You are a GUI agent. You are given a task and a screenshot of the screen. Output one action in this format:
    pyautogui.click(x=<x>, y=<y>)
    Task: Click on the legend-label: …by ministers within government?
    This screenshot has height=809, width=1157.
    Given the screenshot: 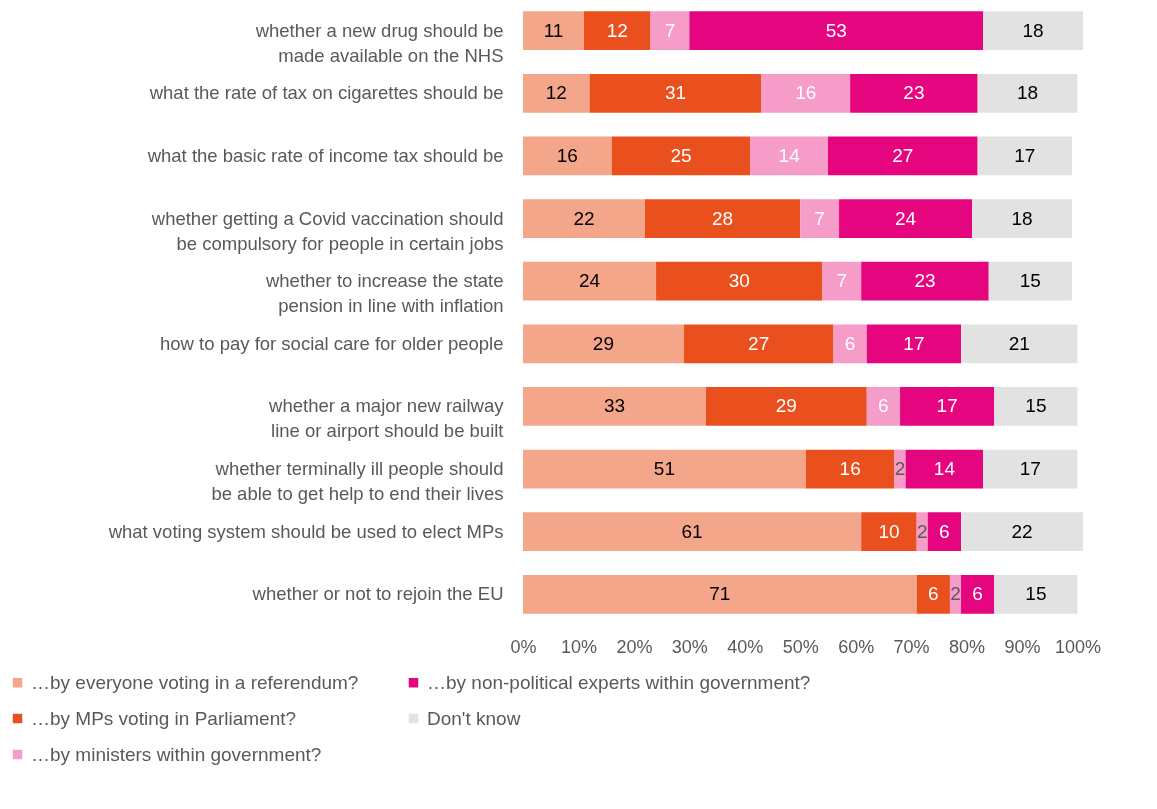 What is the action you would take?
    pyautogui.click(x=176, y=754)
    